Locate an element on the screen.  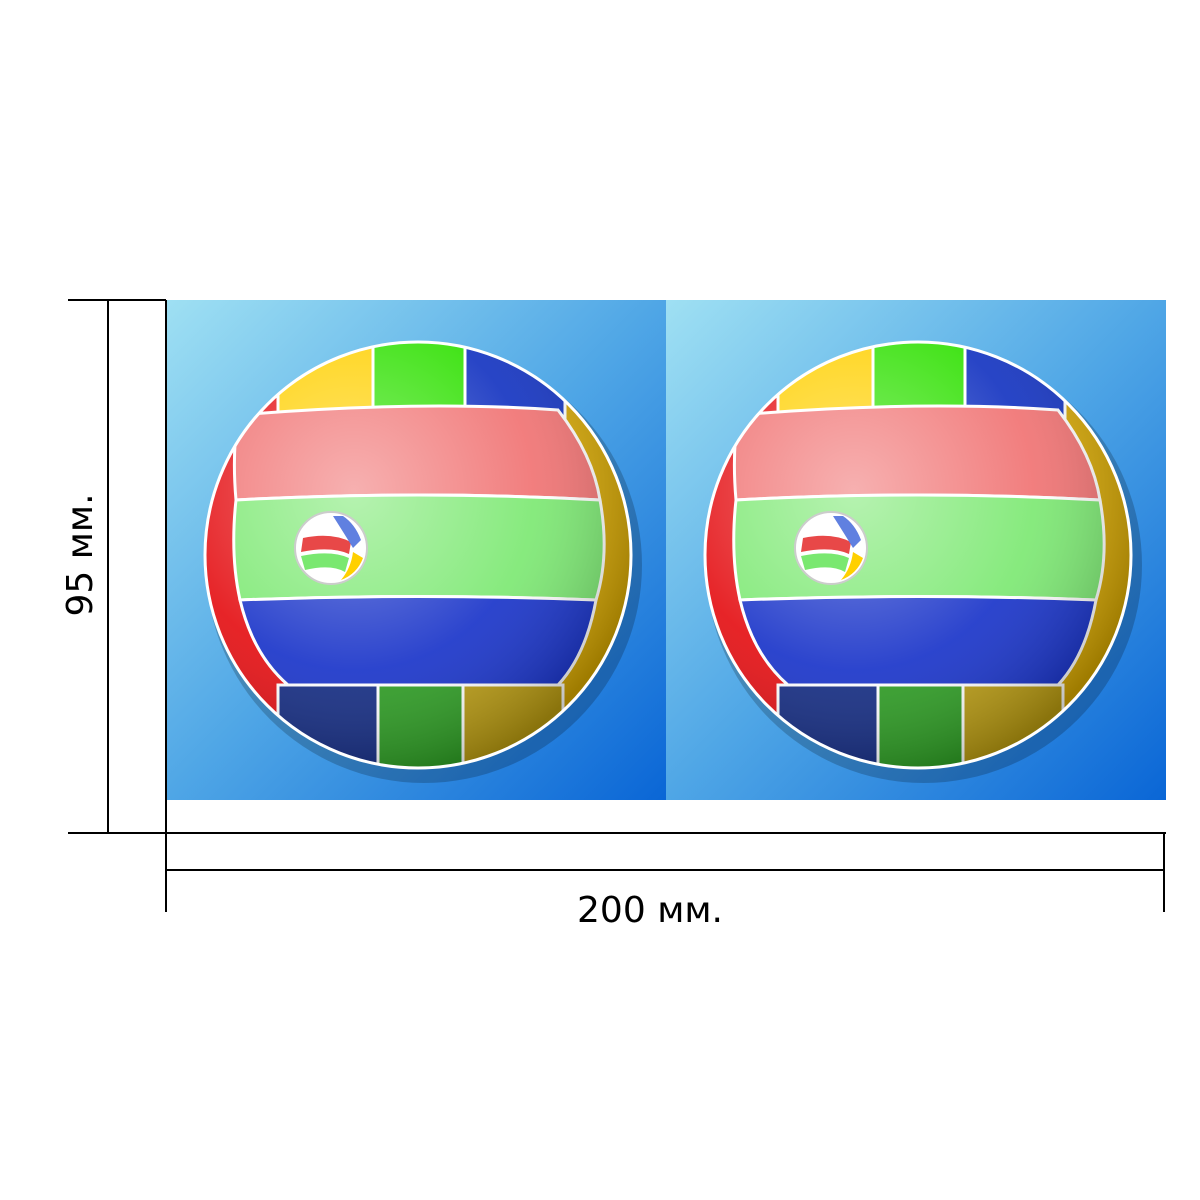
height-label: 95 мм. is located at coordinates (80, 554).